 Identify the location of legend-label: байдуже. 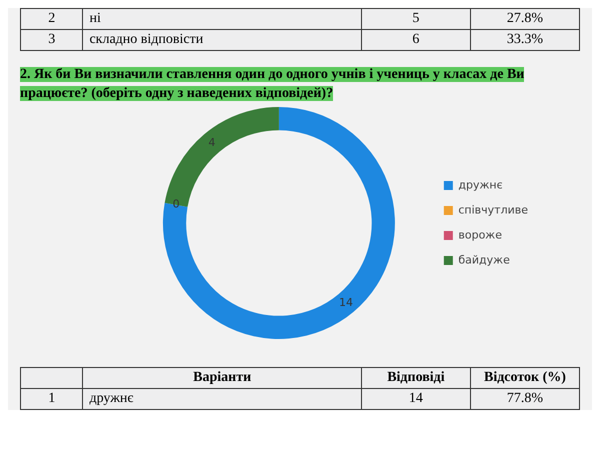
(484, 259).